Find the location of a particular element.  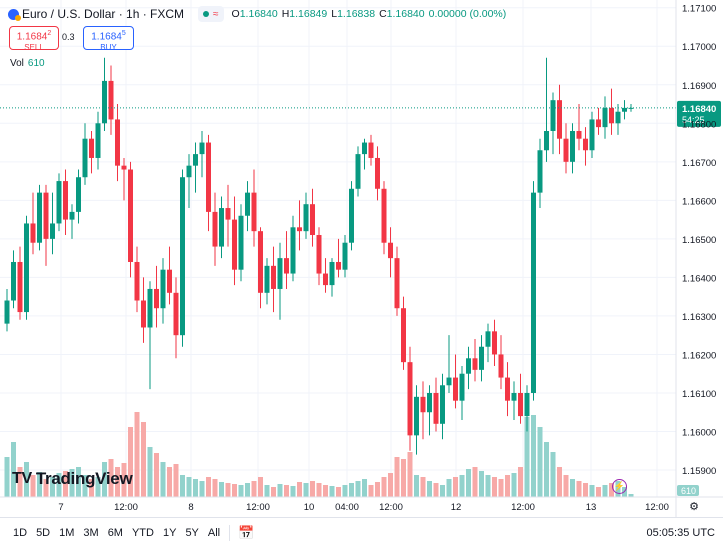

range-button-1d: 1D is located at coordinates (20, 532).